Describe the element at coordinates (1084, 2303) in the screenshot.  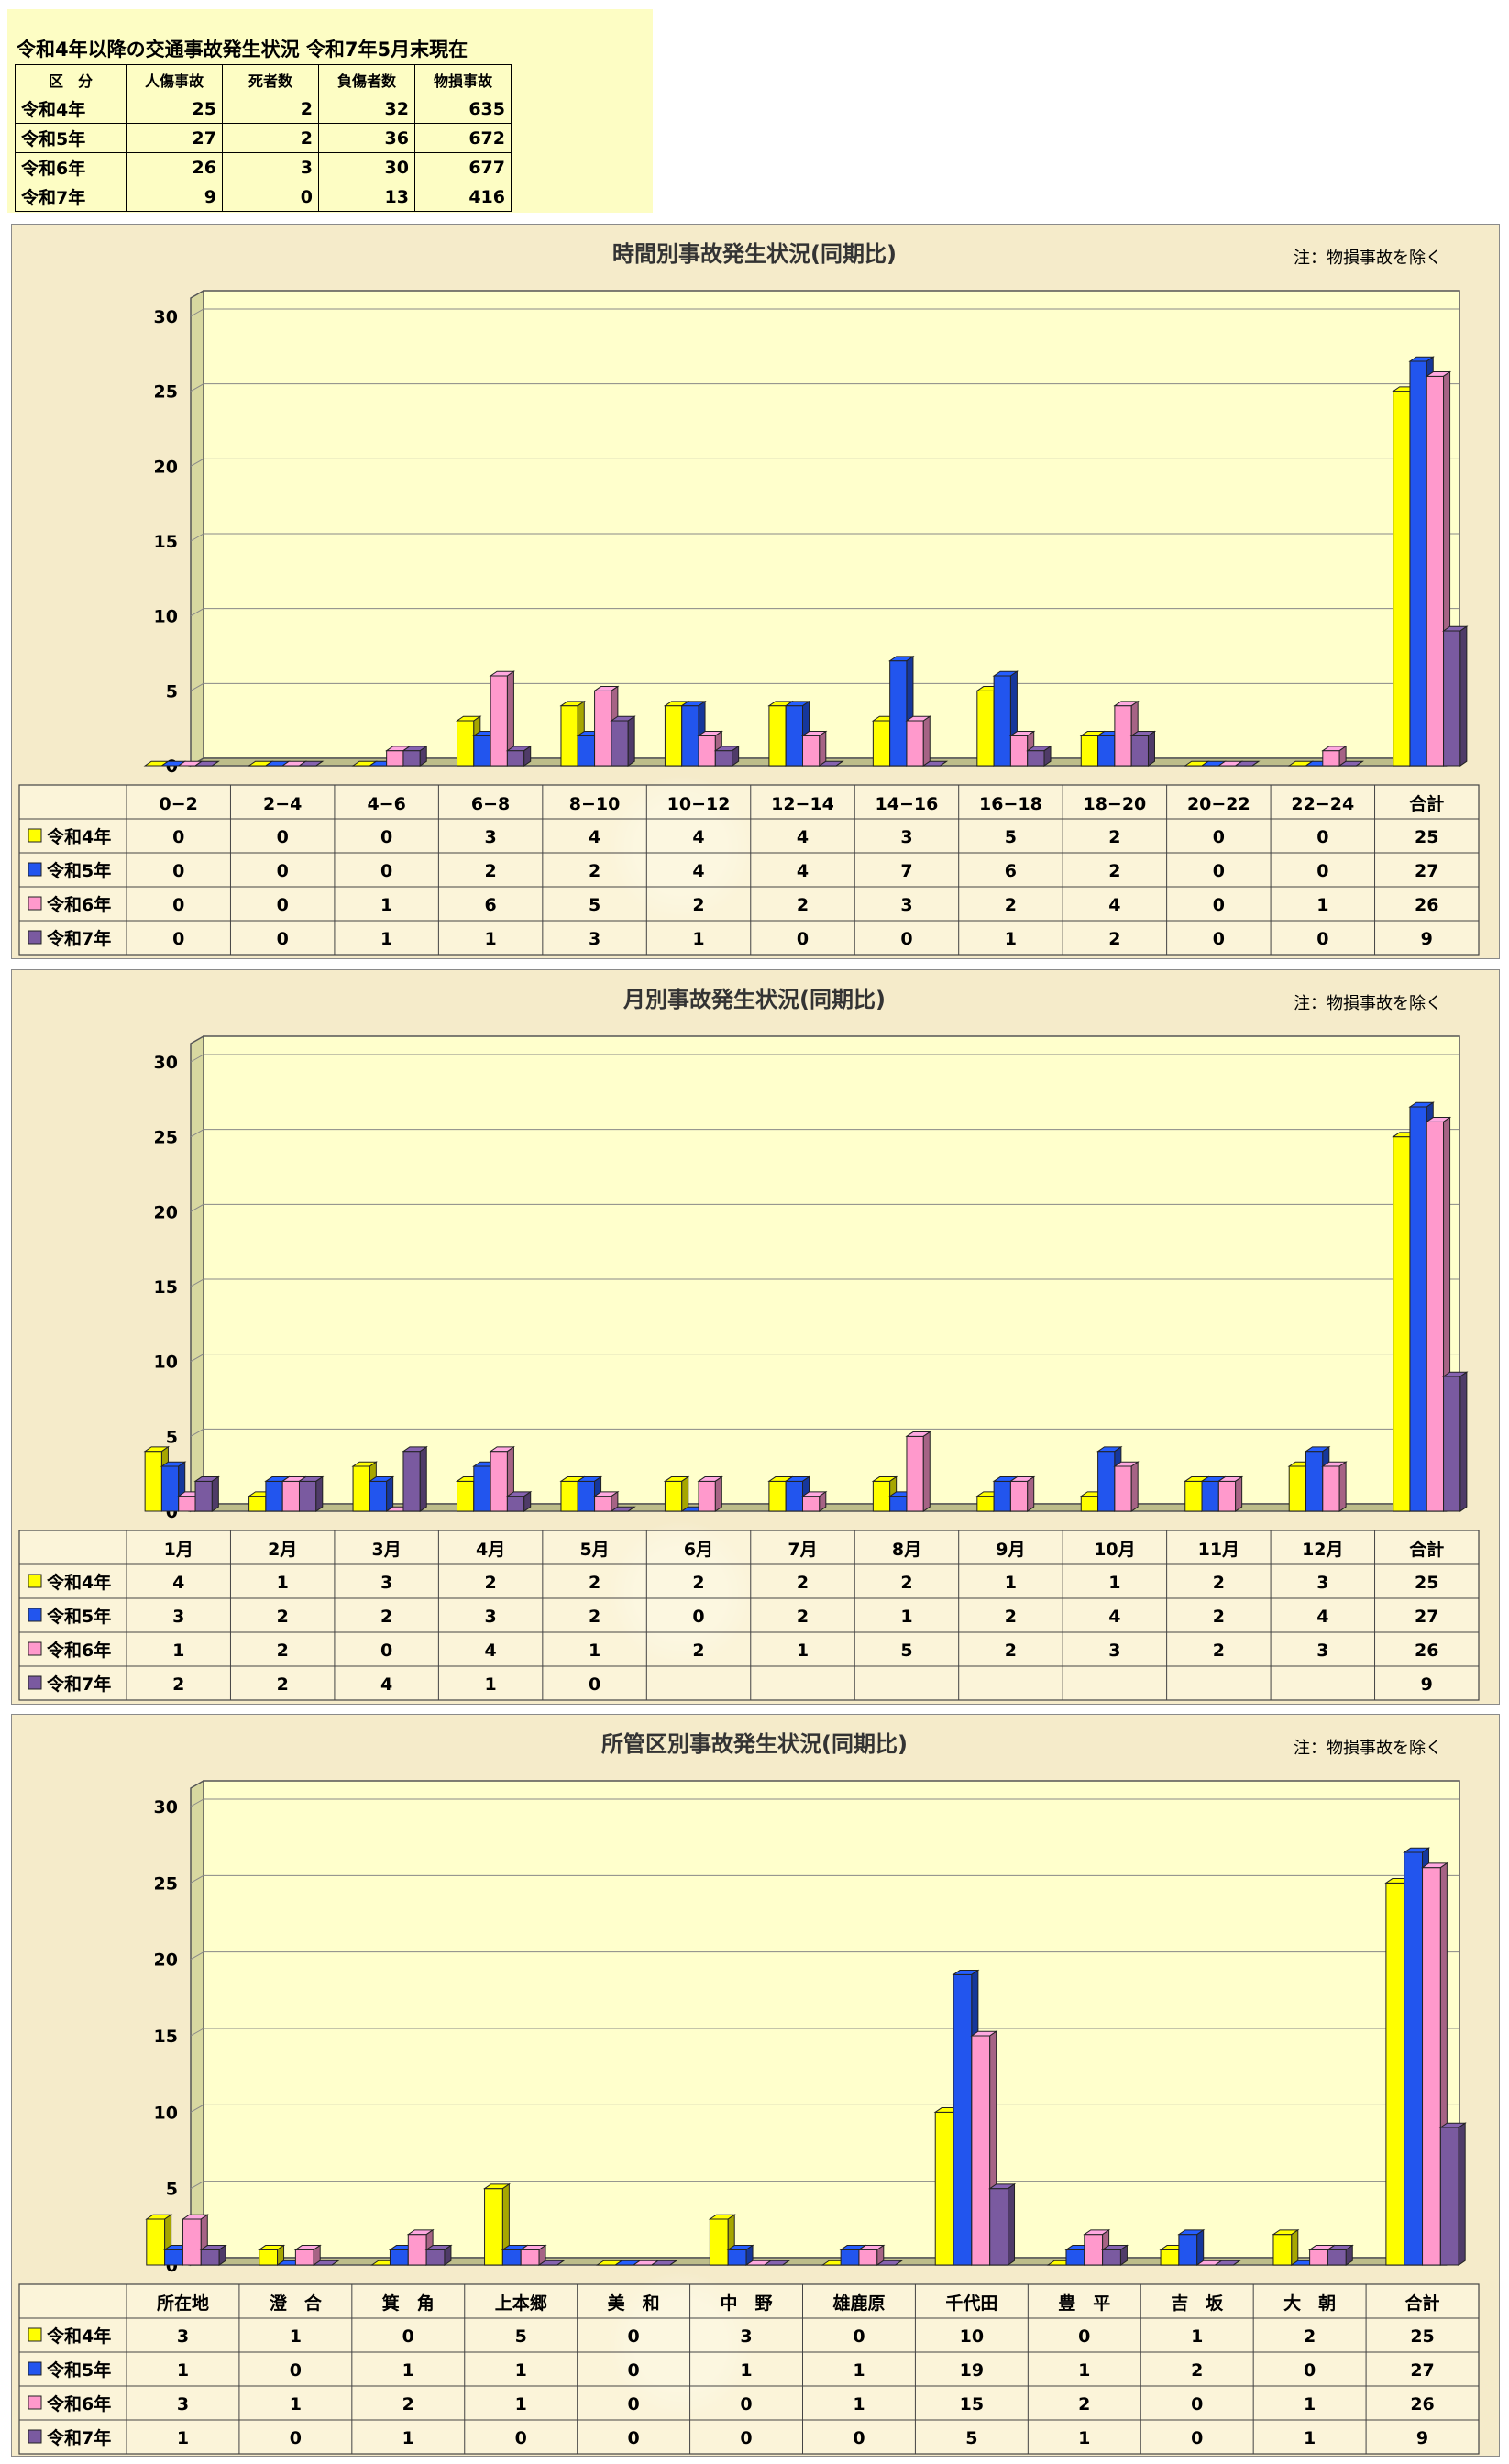
I see `category-label: 豊 平` at that location.